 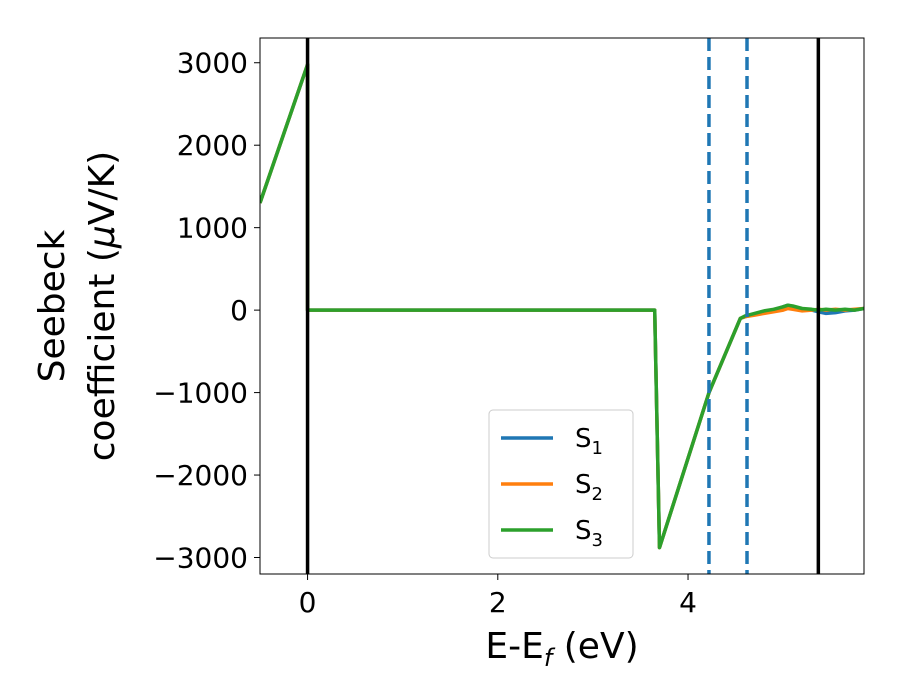 What do you see at coordinates (200, 475) in the screenshot?
I see `y-tick-label-1: −2000` at bounding box center [200, 475].